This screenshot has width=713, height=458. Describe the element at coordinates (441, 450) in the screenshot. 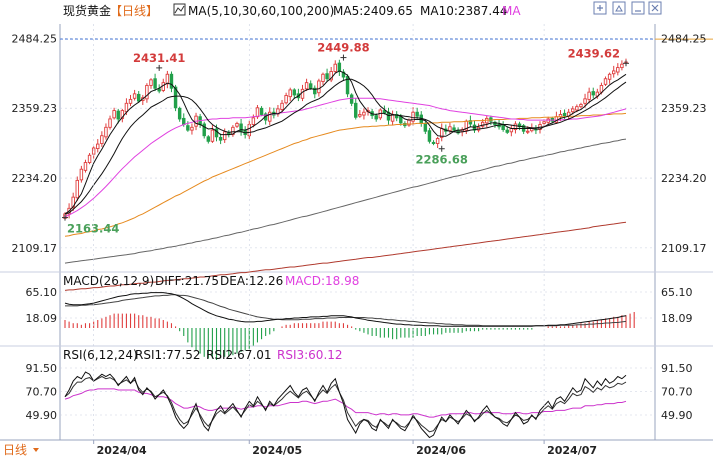

I see `time-tick-label: 2024/06` at that location.